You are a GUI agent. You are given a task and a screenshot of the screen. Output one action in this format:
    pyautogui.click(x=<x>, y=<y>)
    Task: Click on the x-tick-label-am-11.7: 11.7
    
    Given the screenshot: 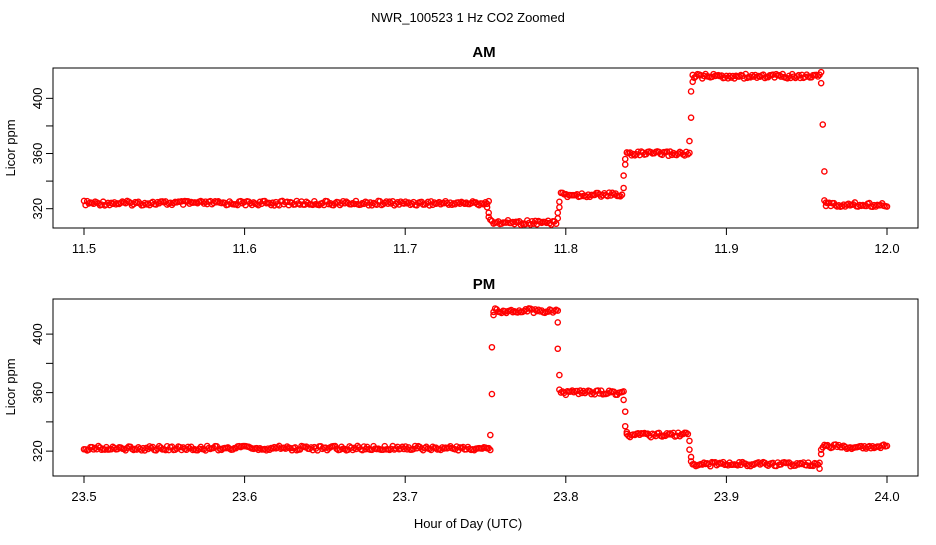 What is the action you would take?
    pyautogui.click(x=405, y=248)
    